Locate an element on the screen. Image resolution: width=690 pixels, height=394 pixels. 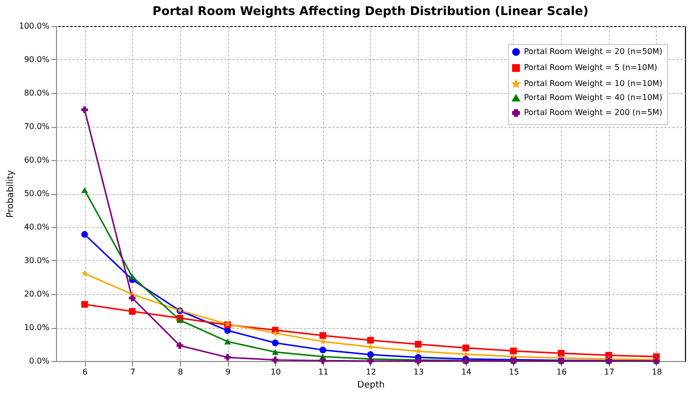
y-tick-label: 0.0% is located at coordinates (39, 361).